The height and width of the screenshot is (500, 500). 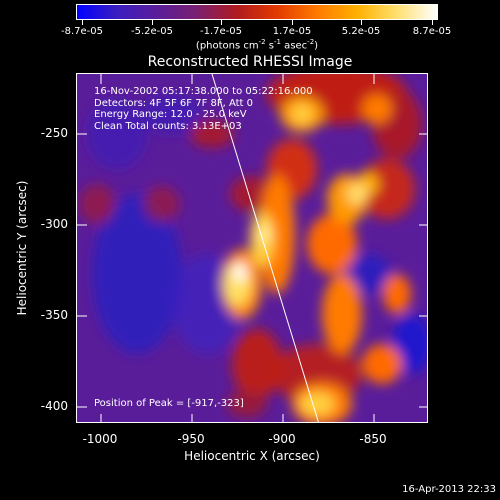 I want to click on peak-position-label: Position of Peak = [-917,-323], so click(x=169, y=403).